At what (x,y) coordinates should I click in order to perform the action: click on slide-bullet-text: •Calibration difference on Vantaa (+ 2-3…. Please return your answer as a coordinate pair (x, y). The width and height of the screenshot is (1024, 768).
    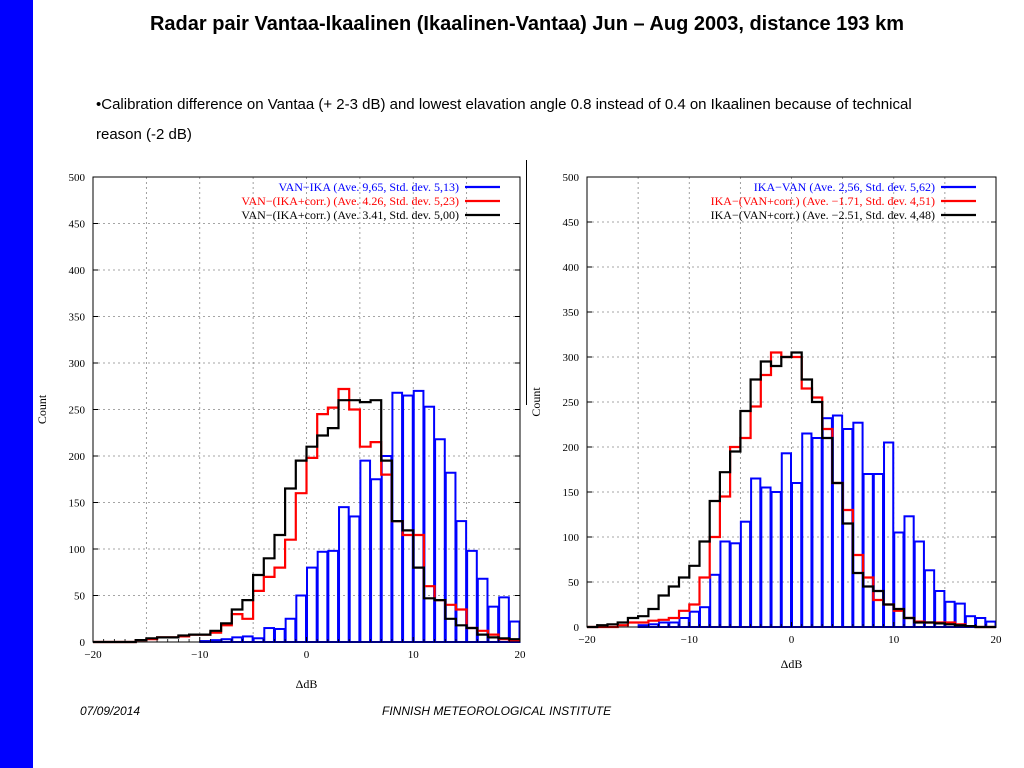
    Looking at the image, I should click on (504, 119).